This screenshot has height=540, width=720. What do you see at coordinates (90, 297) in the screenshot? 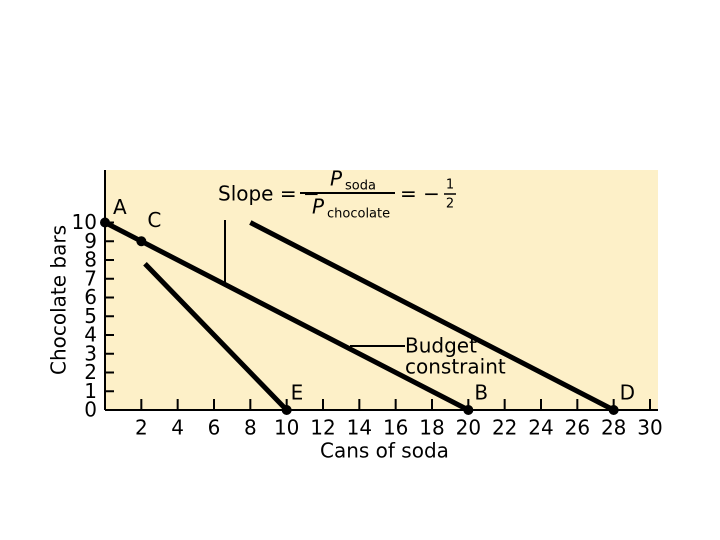
I see `y-tick-label: 6` at bounding box center [90, 297].